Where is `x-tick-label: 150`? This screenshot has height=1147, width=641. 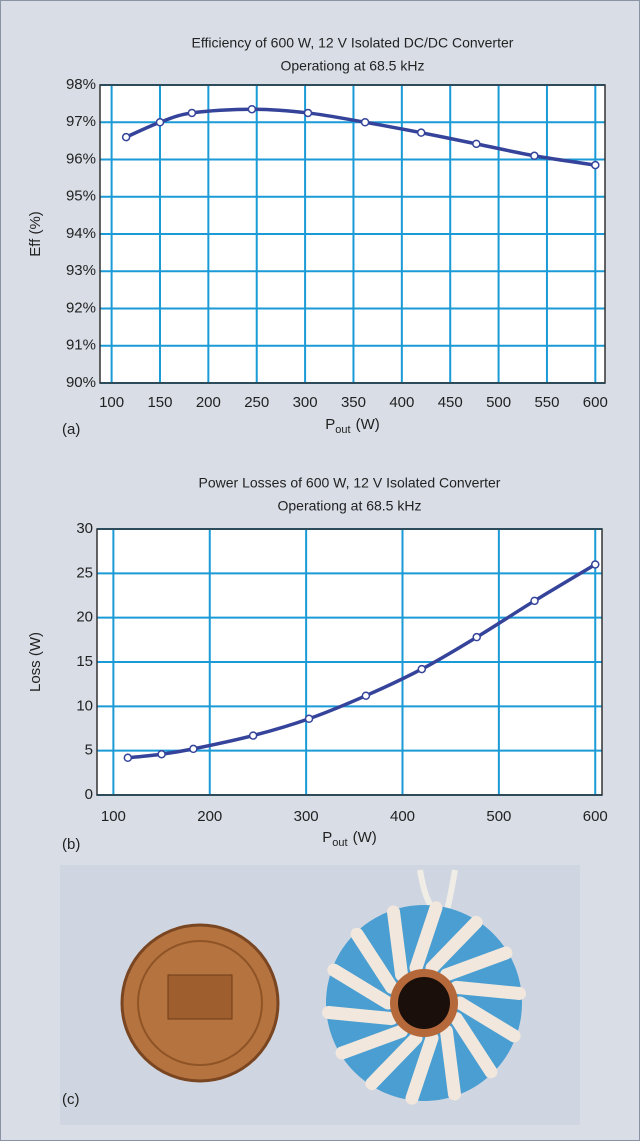 x-tick-label: 150 is located at coordinates (159, 402).